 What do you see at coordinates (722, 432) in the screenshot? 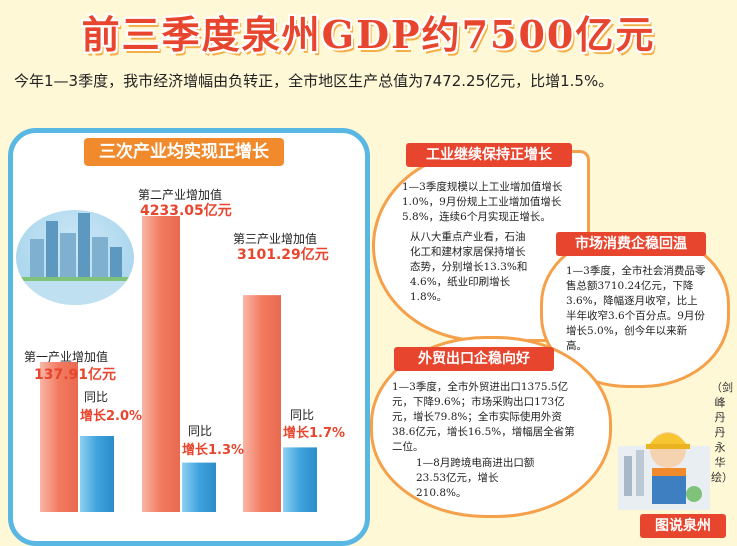
I see `artist-credit: （剑峰 丹丹 永华 绘）` at bounding box center [722, 432].